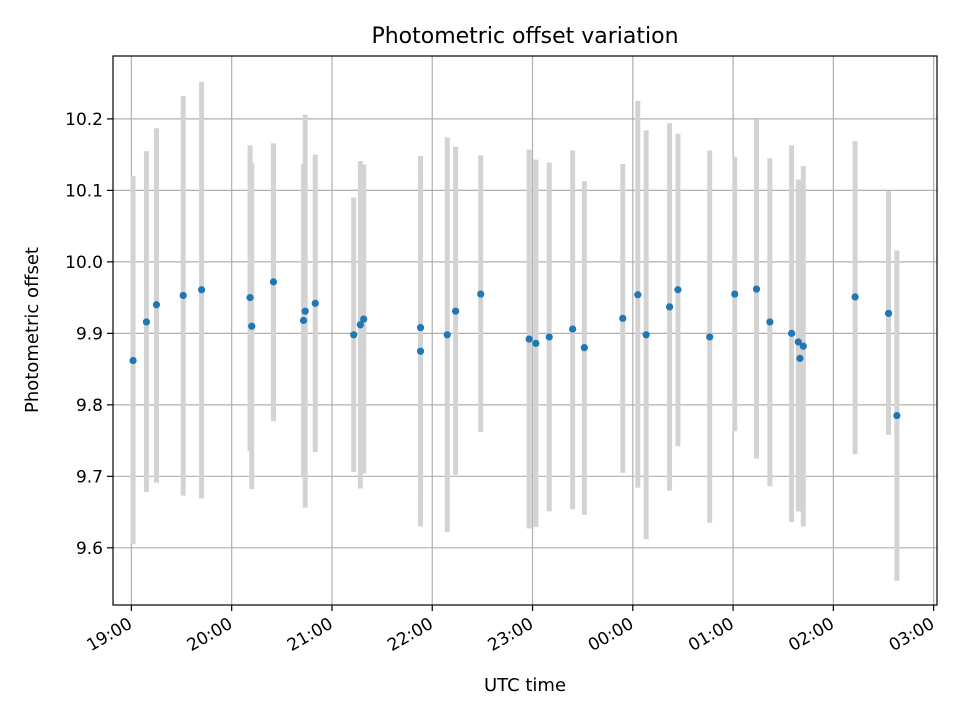 The width and height of the screenshot is (960, 720). Describe the element at coordinates (524, 36) in the screenshot. I see `chart-title: Photometric offset variation` at that location.